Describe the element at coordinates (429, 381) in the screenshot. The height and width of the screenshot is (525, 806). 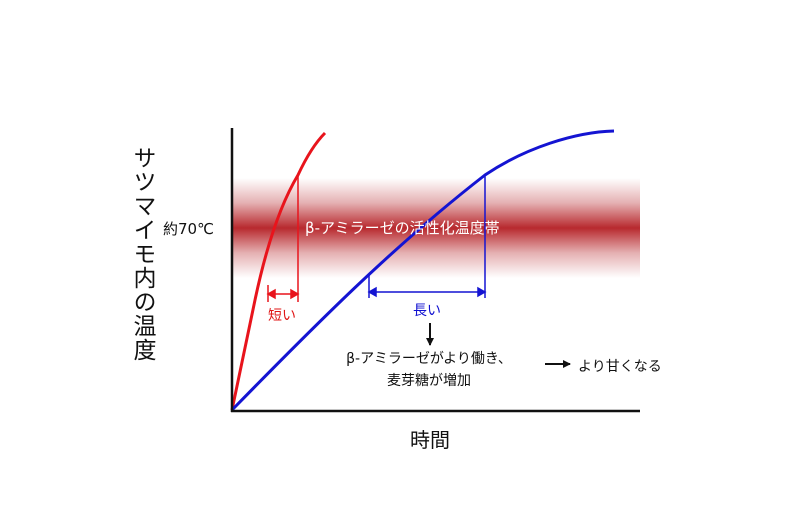
I see `effect-note-line2: 麦芽糖が増加` at that location.